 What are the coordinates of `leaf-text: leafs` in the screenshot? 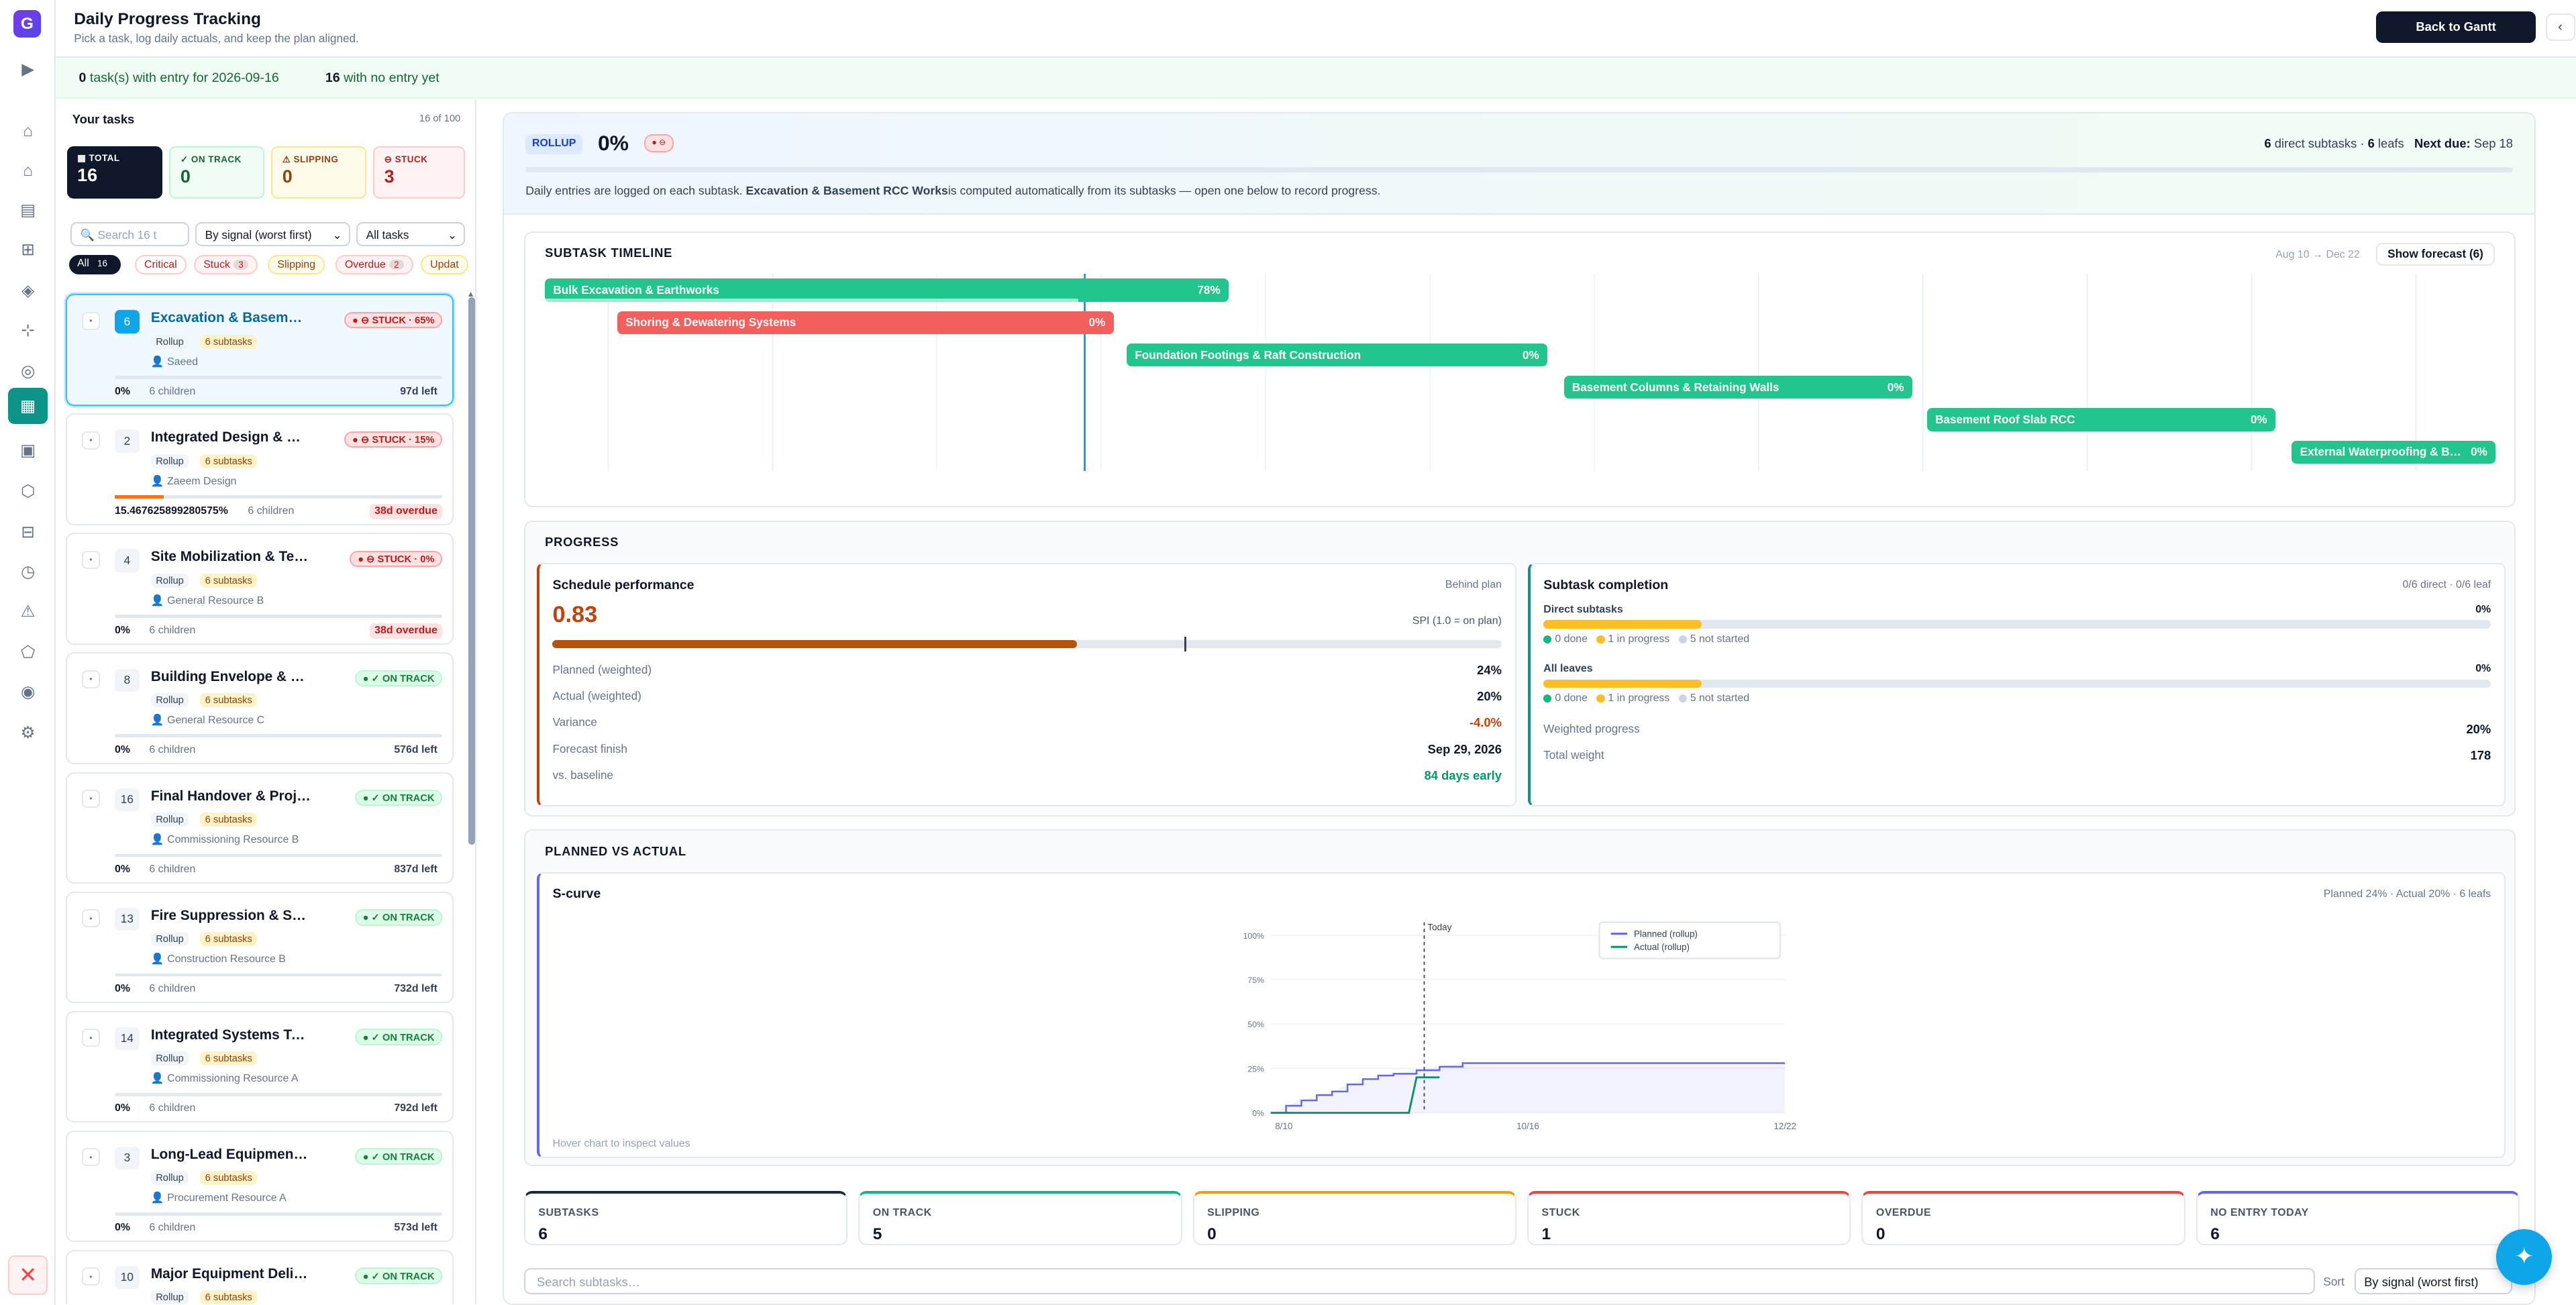 It's located at (2390, 143).